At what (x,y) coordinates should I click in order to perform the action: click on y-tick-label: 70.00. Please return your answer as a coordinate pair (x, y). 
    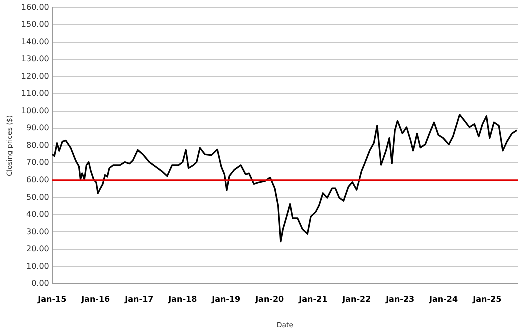
    Looking at the image, I should click on (38, 163).